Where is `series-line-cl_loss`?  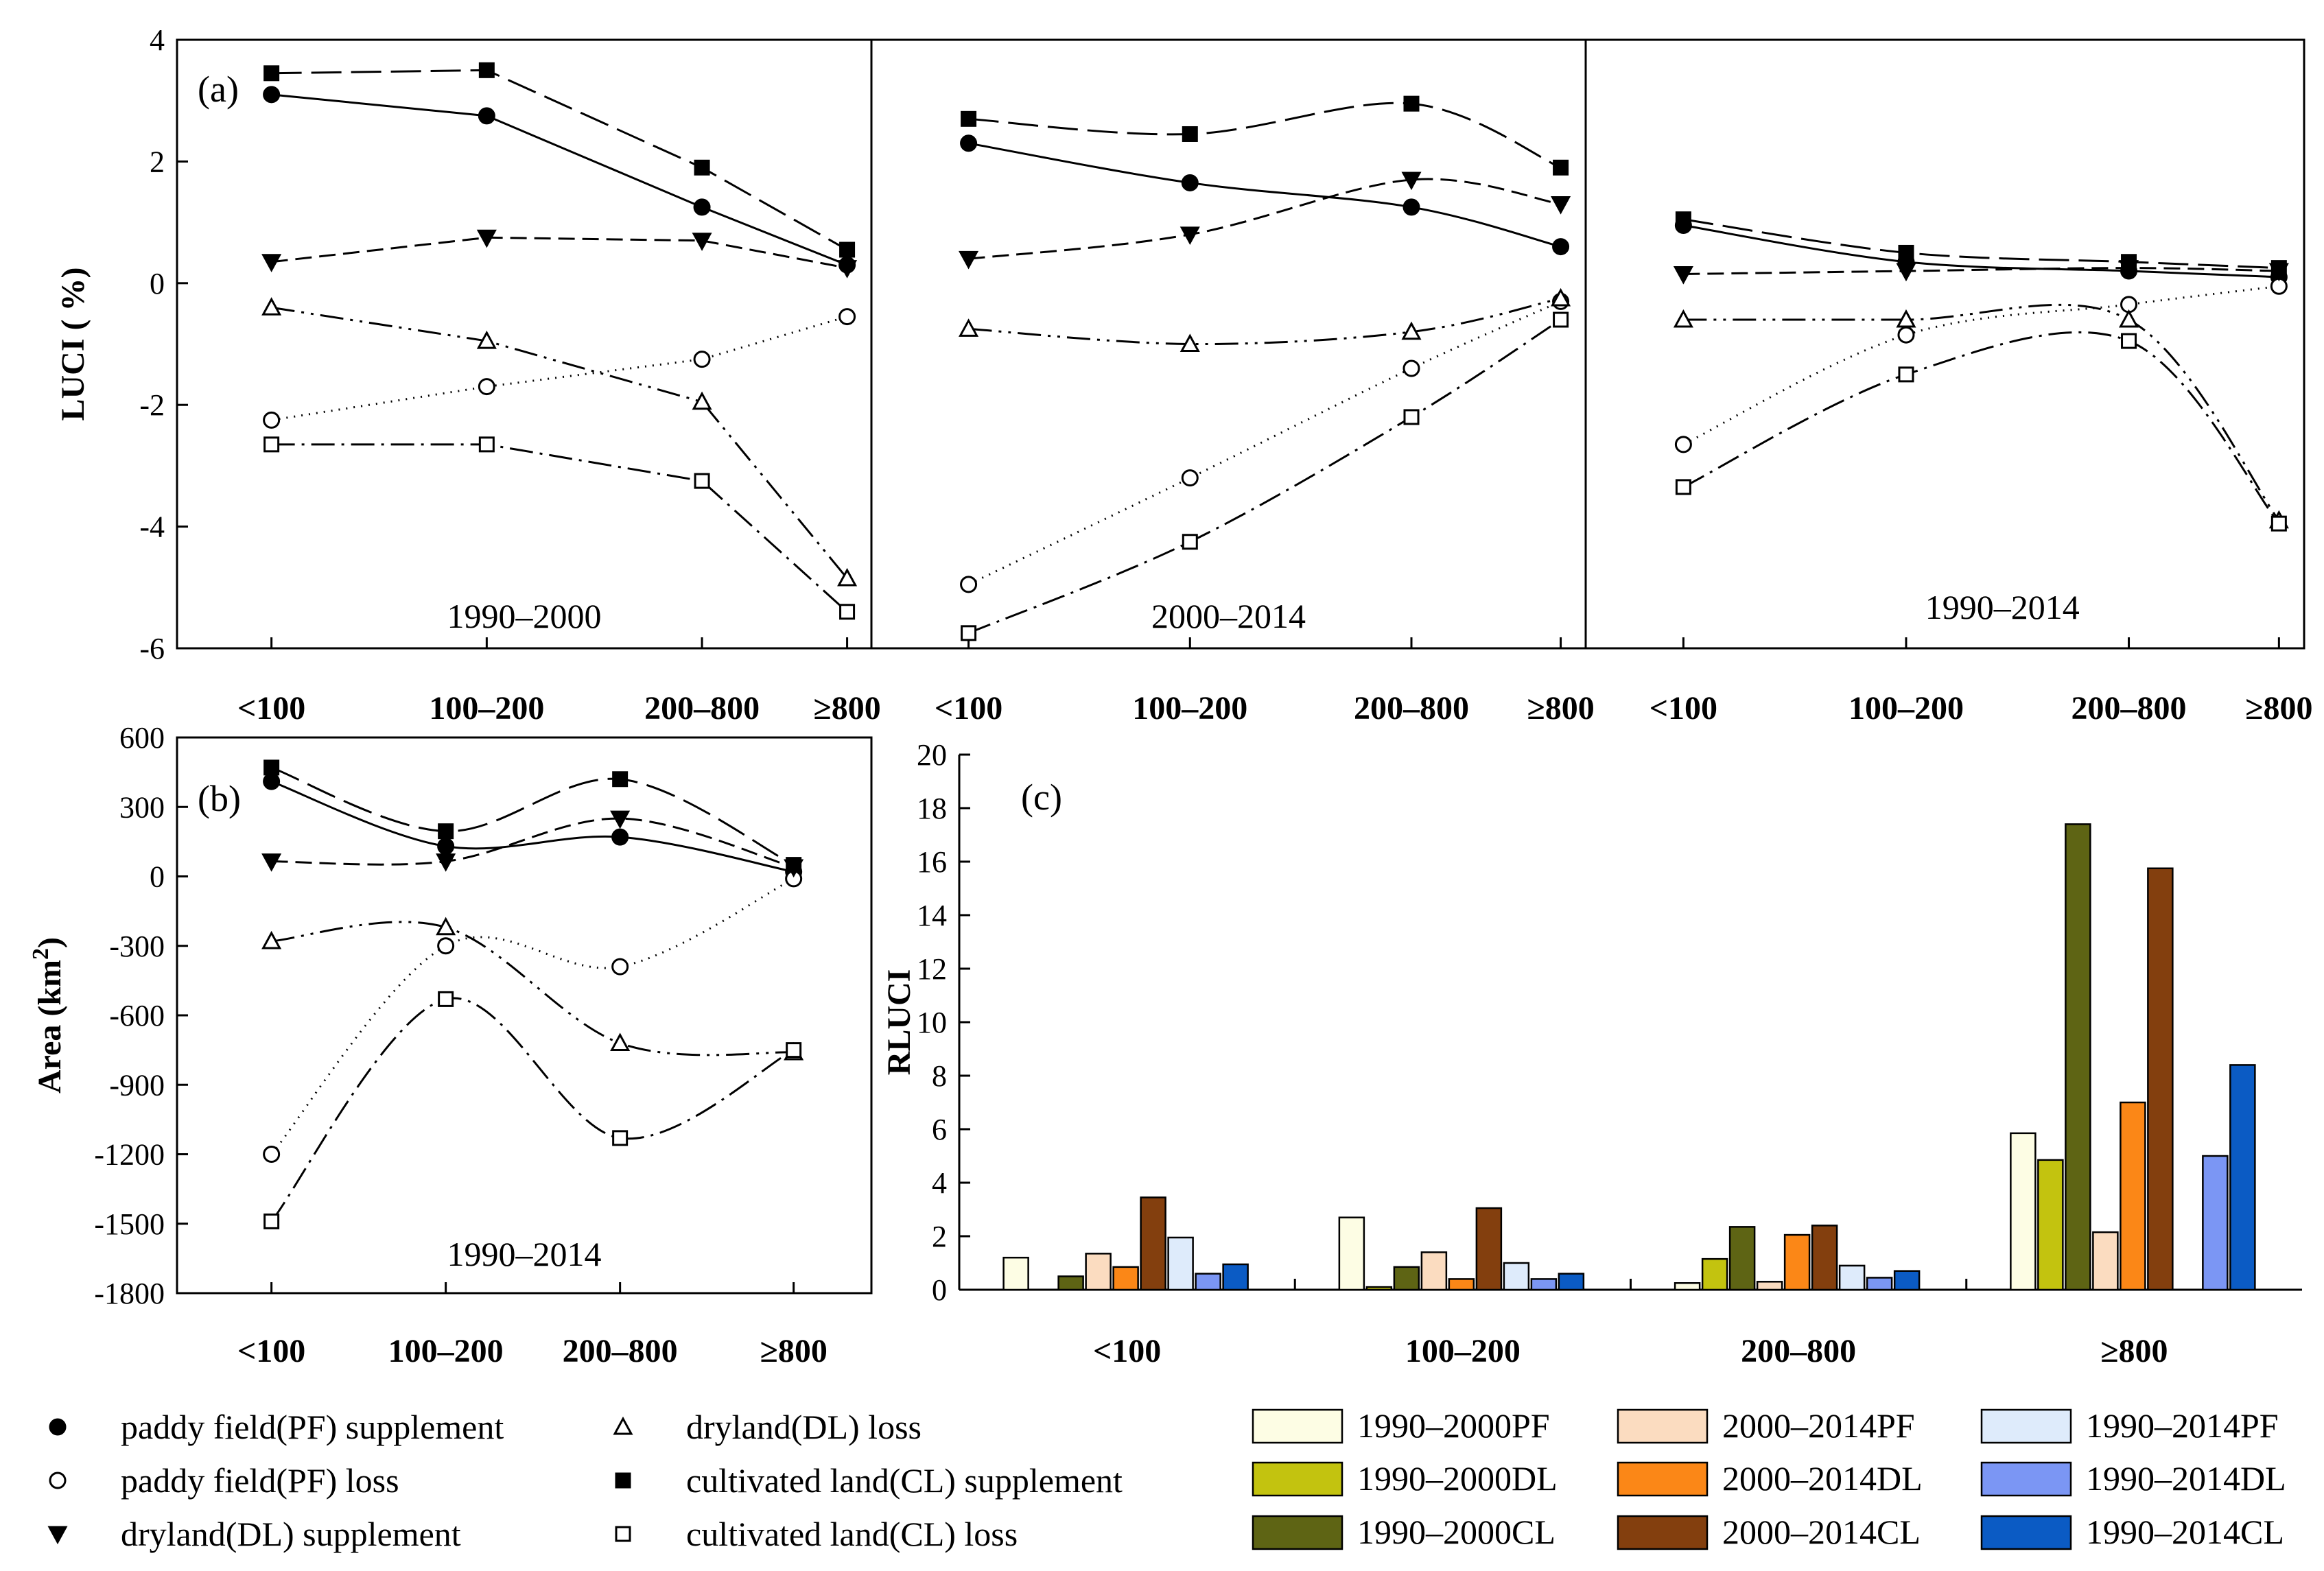
series-line-cl_loss is located at coordinates (1265, 476).